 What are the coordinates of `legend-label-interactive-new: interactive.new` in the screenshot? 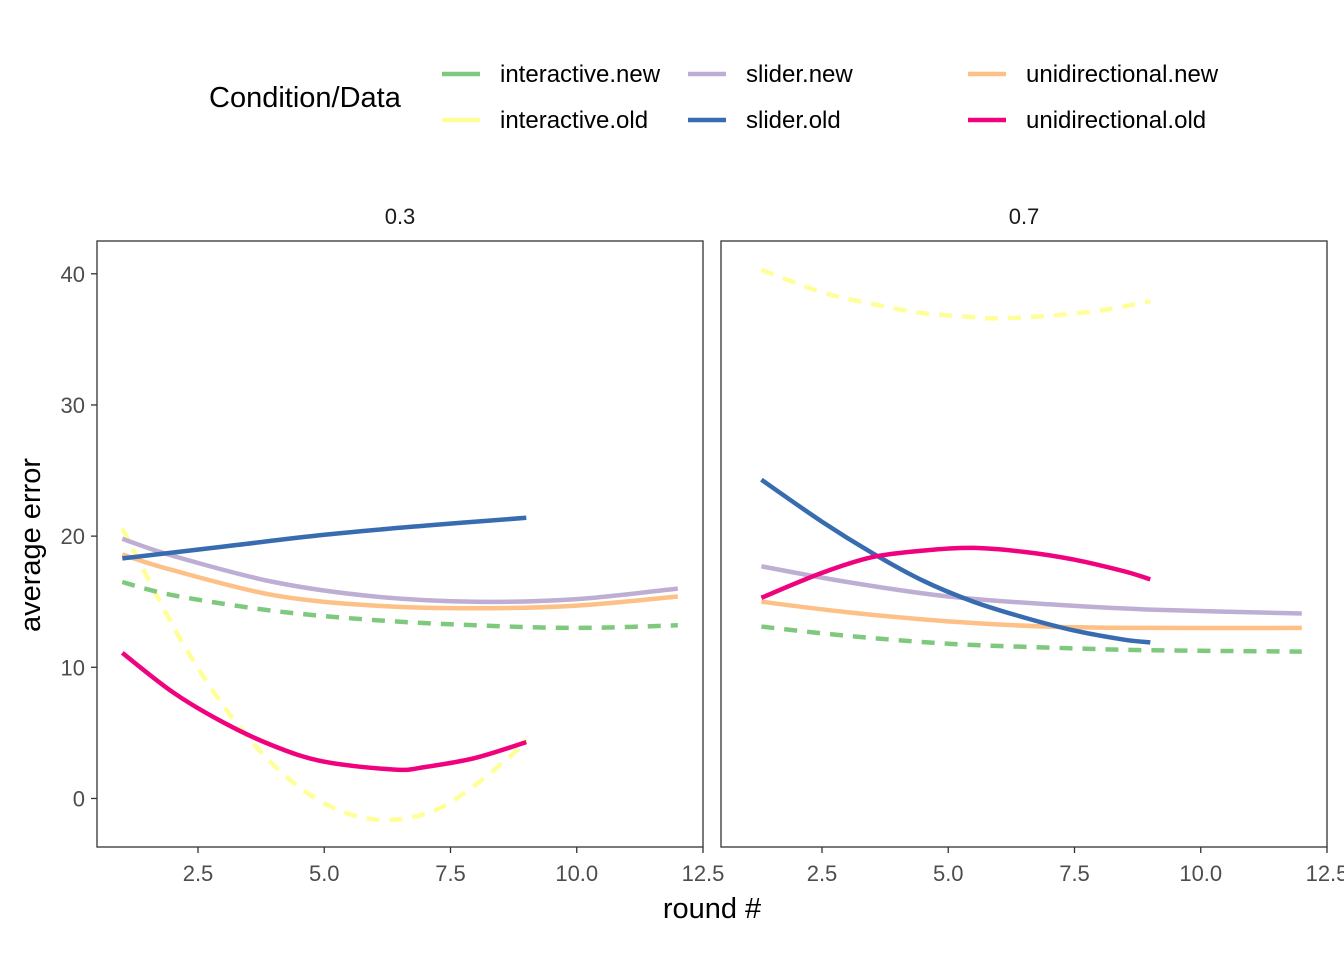 It's located at (580, 74).